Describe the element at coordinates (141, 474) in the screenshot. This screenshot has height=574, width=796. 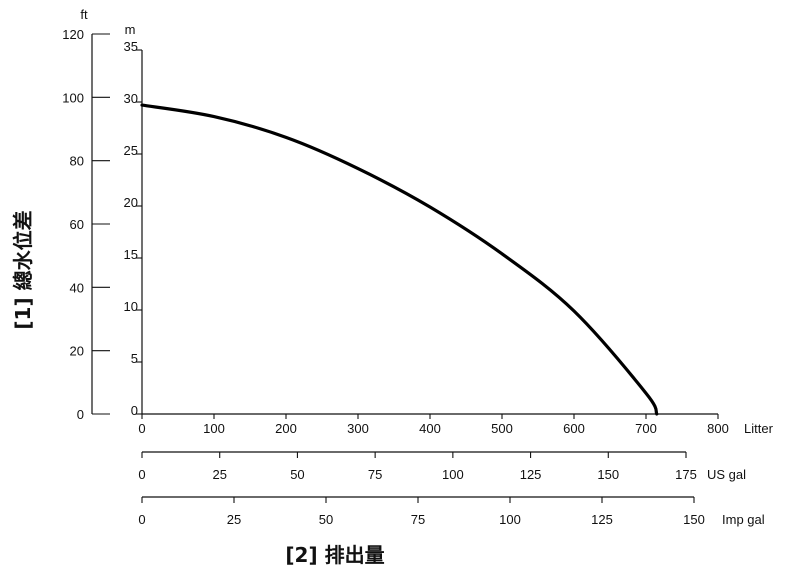
I see `us-gal-tick-label: 0` at that location.